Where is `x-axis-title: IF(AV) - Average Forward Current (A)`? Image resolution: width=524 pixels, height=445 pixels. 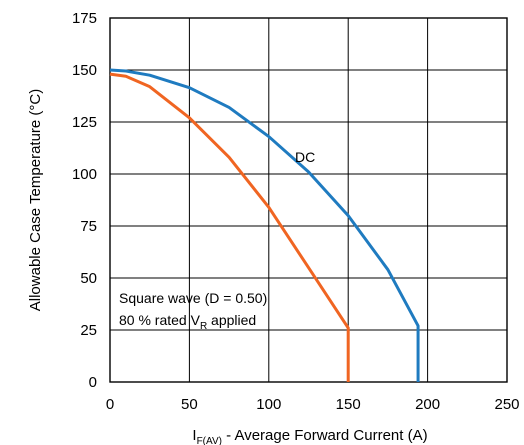
x-axis-title: IF(AV) - Average Forward Current (A) is located at coordinates (309, 436).